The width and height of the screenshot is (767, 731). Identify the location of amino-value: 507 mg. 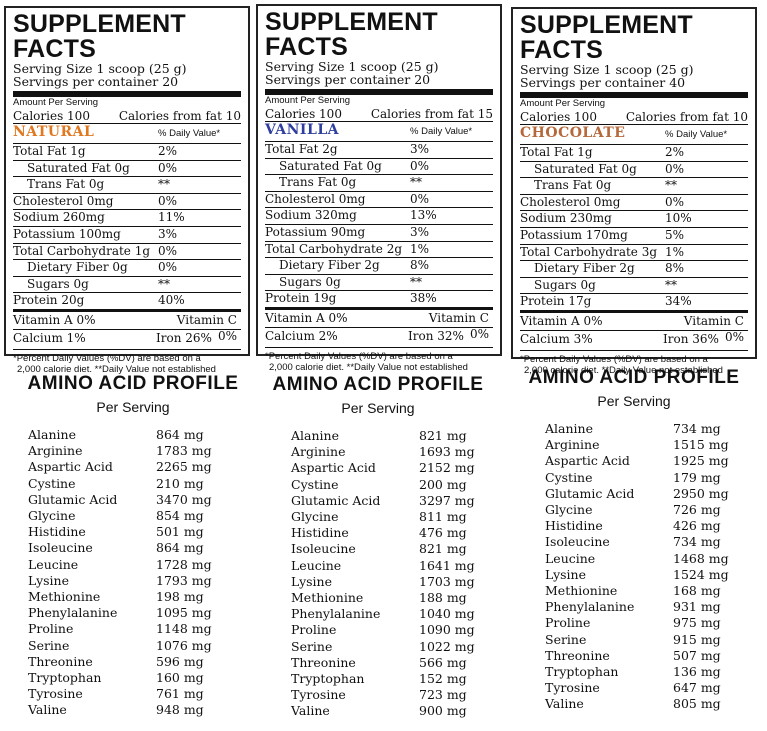
(697, 655).